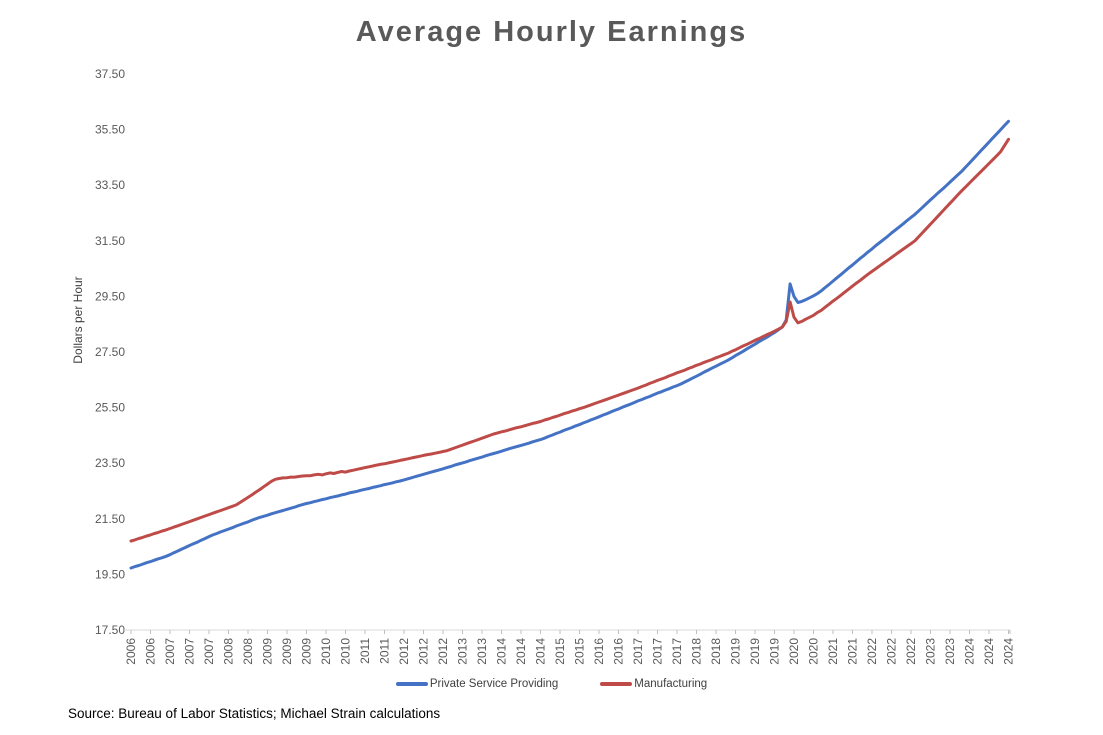 Image resolution: width=1103 pixels, height=735 pixels. I want to click on y-tick-label: 25.50, so click(110, 408).